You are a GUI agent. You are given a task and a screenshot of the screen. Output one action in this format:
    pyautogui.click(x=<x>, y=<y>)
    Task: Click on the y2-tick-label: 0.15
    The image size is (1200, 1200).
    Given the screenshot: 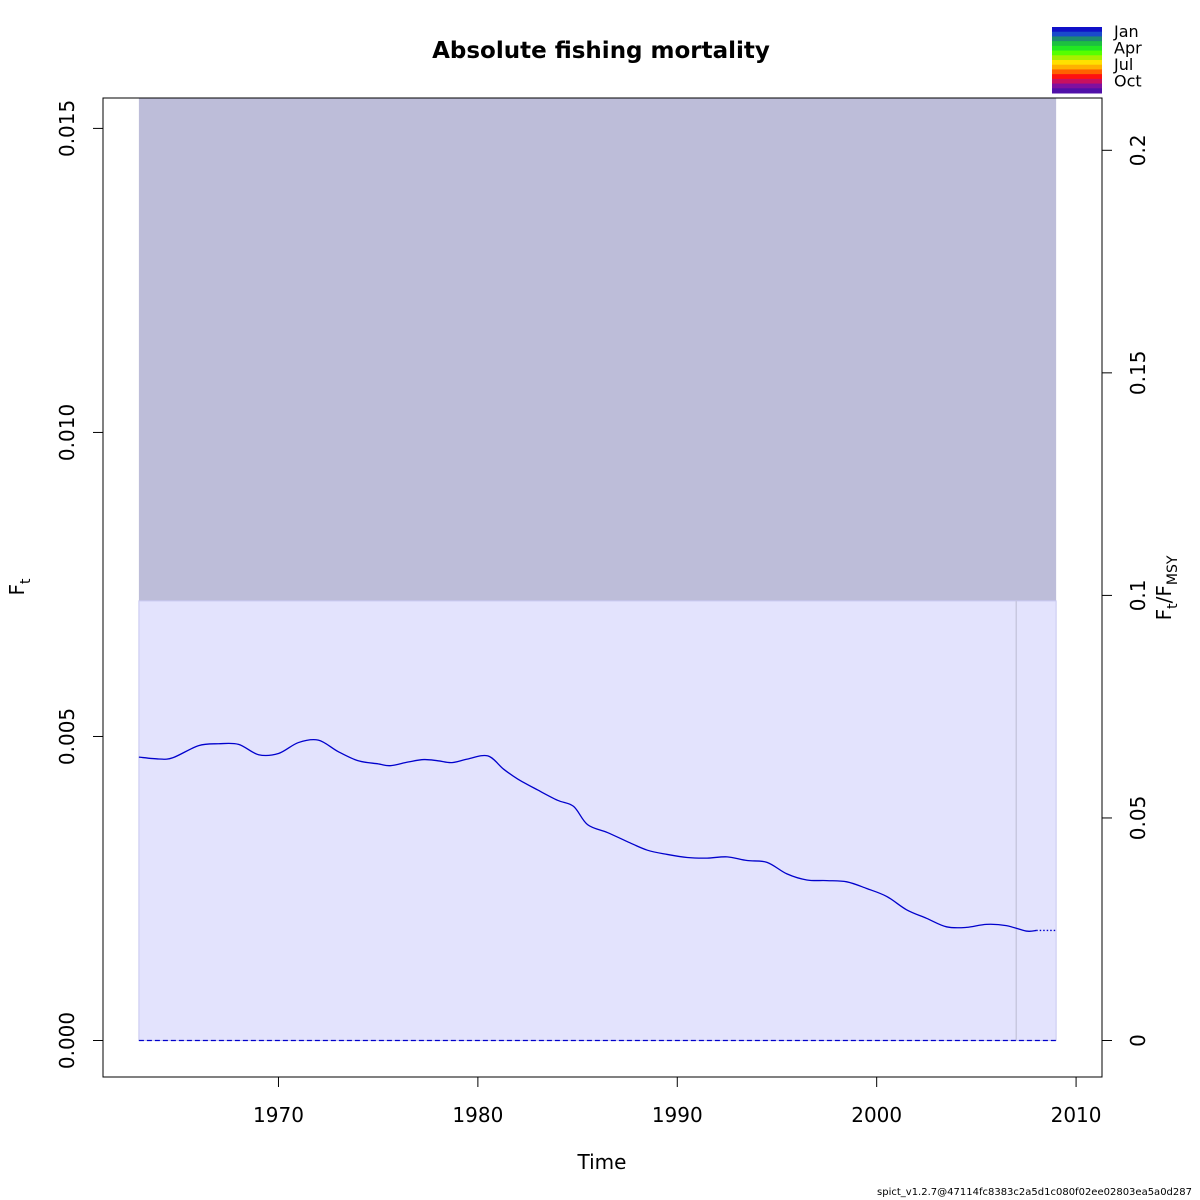 What is the action you would take?
    pyautogui.click(x=1138, y=373)
    